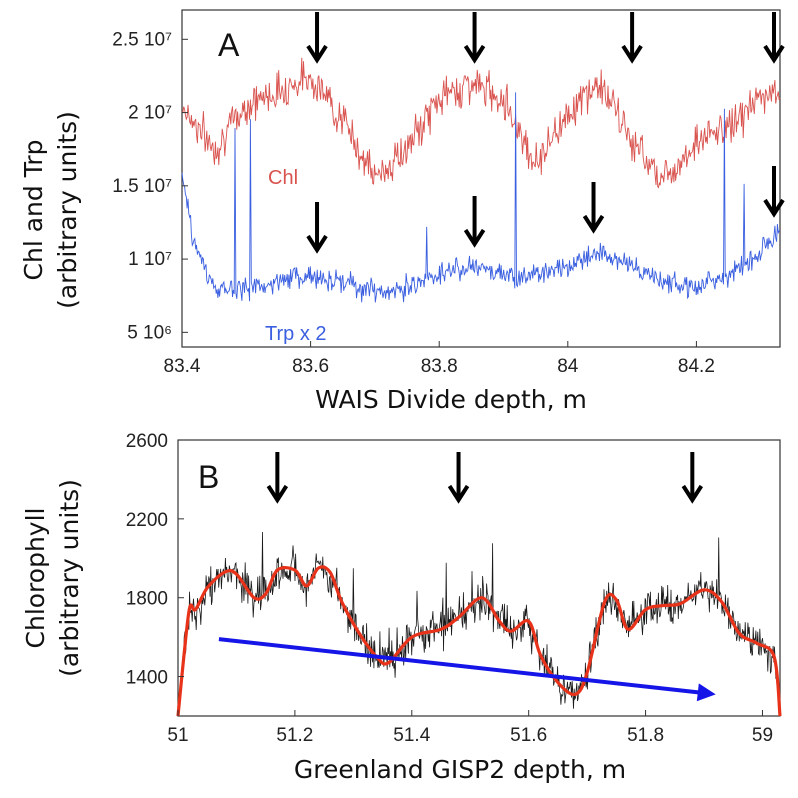 The width and height of the screenshot is (798, 798). What do you see at coordinates (283, 178) in the screenshot?
I see `chl-series-label: Chl` at bounding box center [283, 178].